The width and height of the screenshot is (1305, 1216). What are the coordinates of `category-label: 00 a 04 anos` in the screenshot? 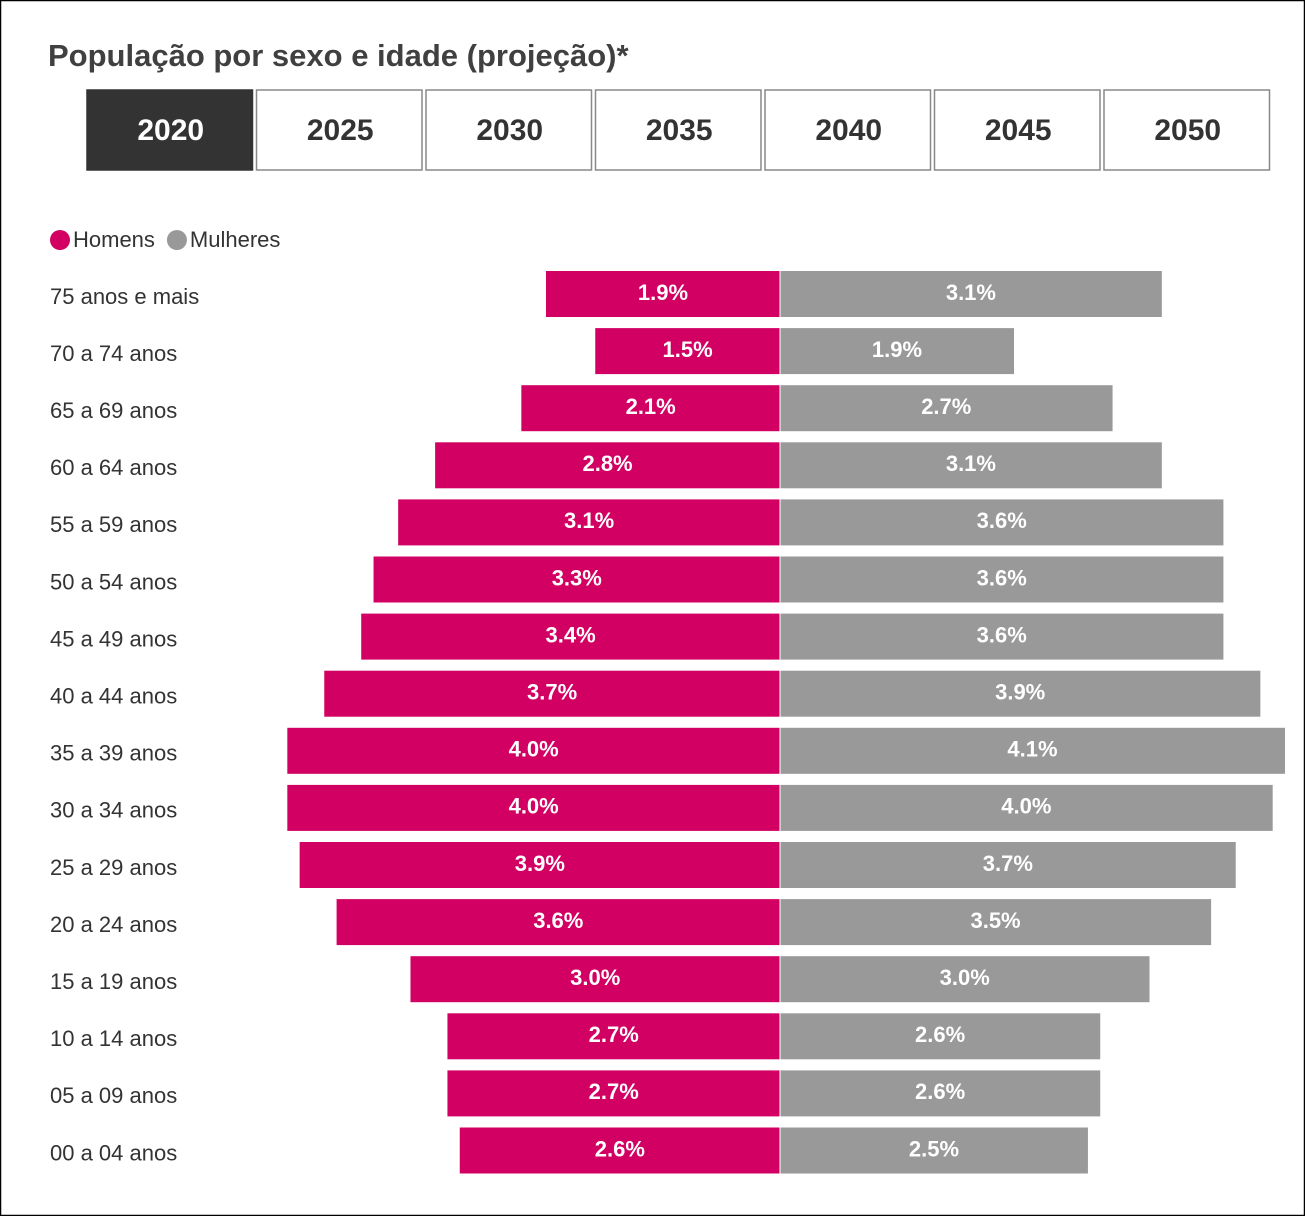 It's located at (113, 1152).